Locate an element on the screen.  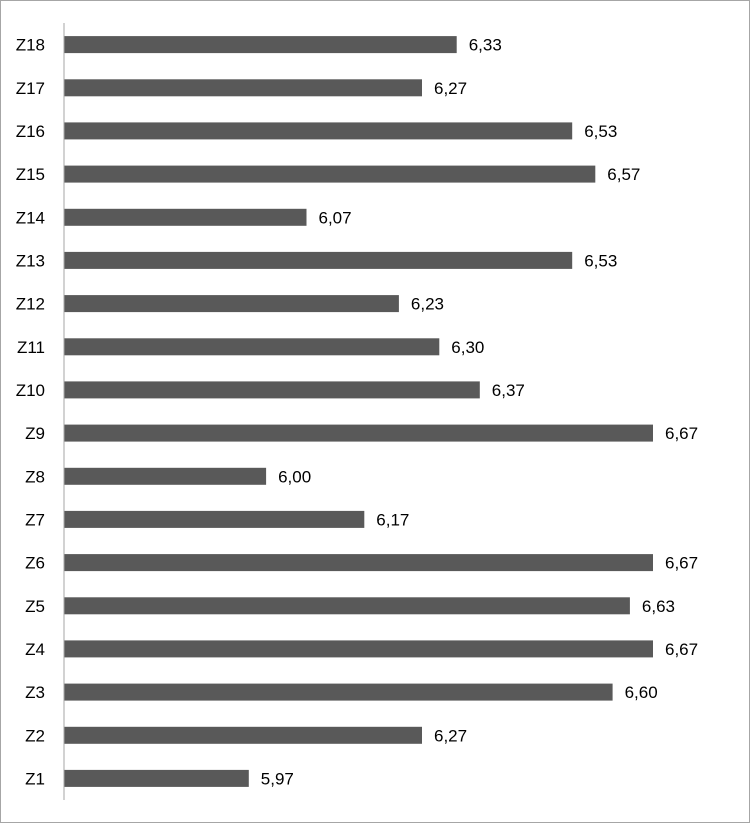
bar-z17 is located at coordinates (243, 88).